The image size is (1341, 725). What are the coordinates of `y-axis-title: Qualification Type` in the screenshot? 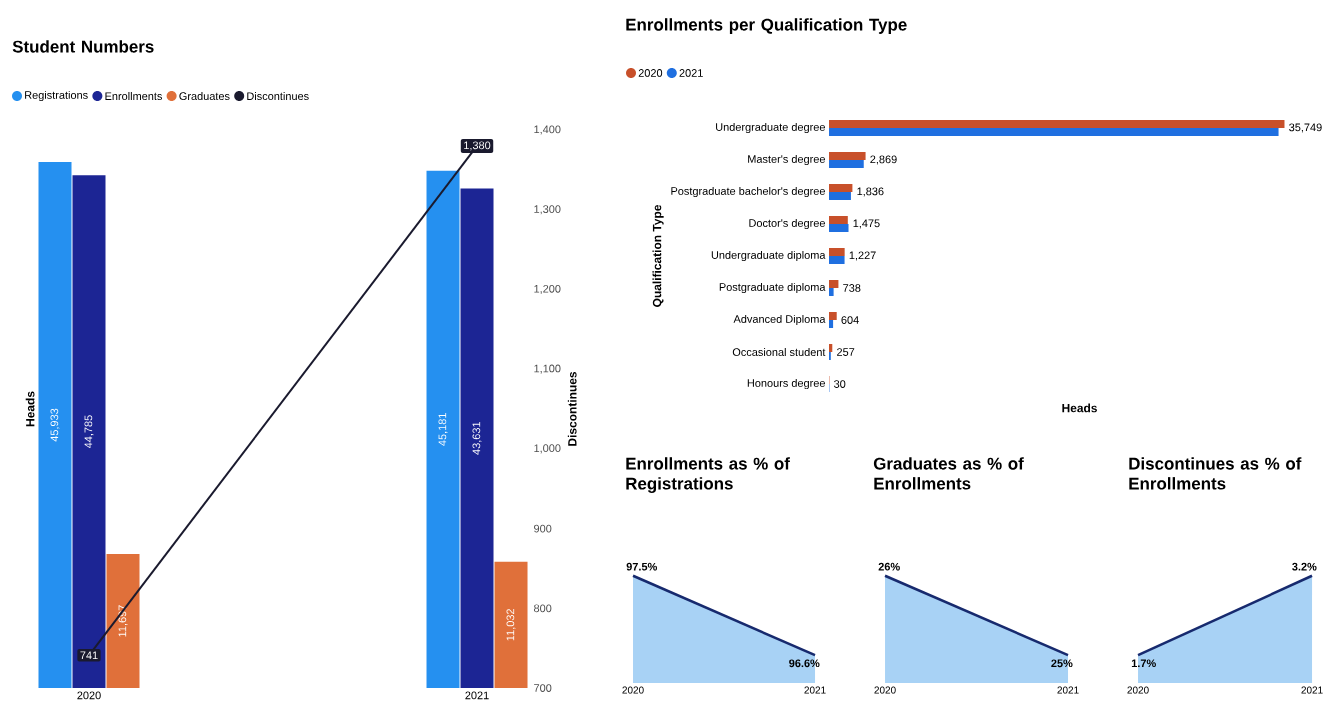 It's located at (658, 256).